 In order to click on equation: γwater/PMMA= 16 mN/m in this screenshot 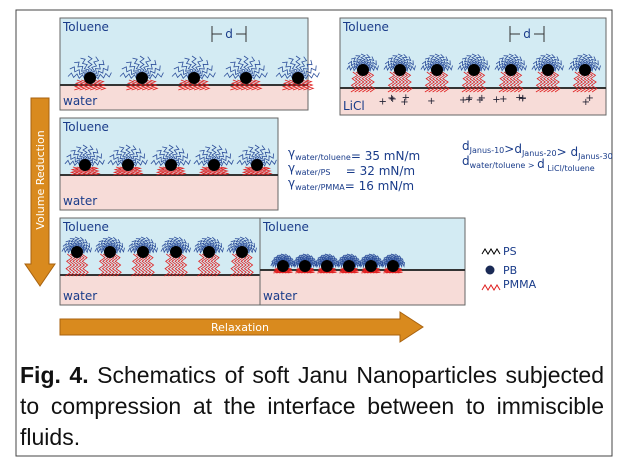, I will do `click(351, 184)`.